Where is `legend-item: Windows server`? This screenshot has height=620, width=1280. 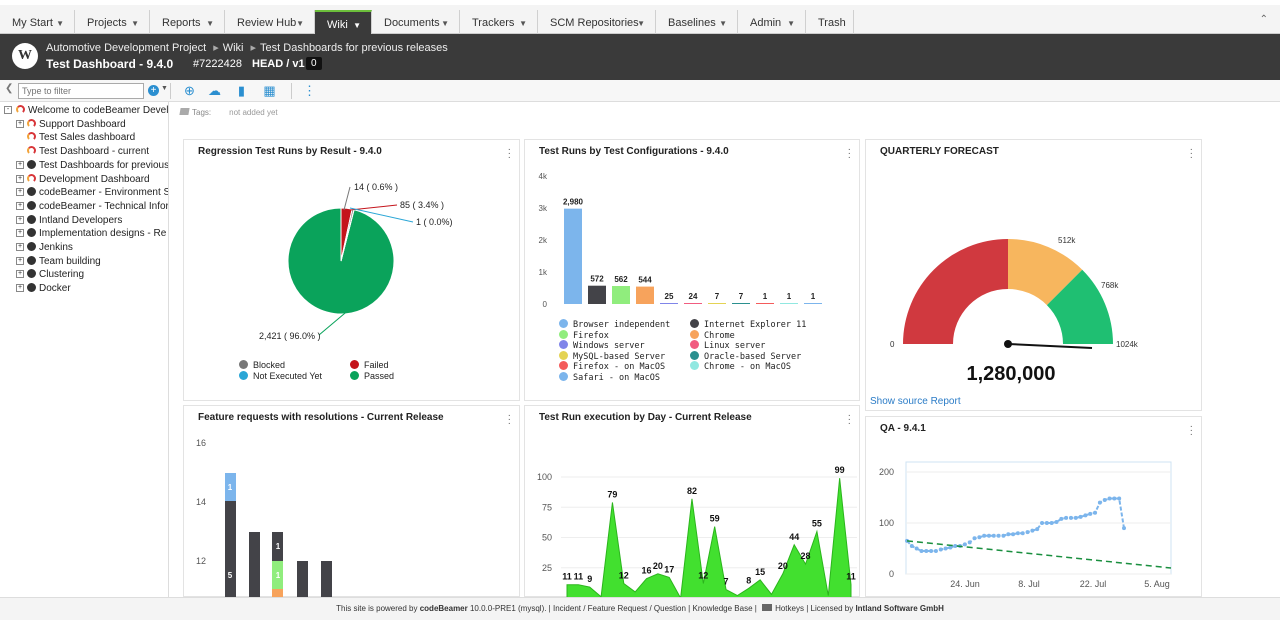
legend-item: Windows server is located at coordinates (602, 345).